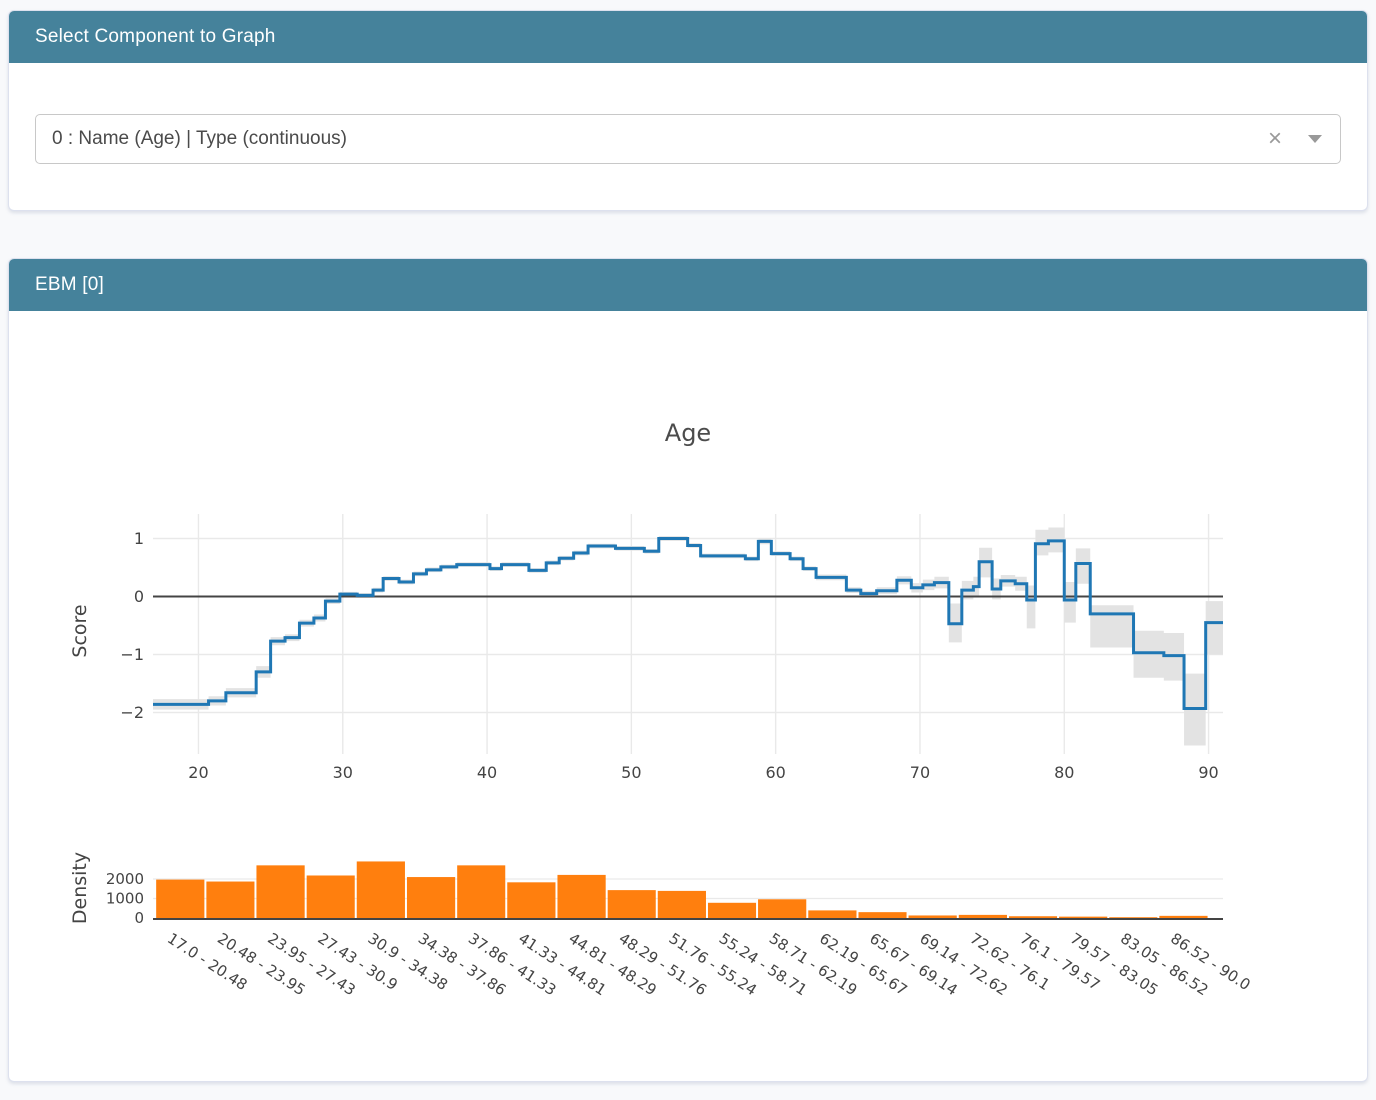 The image size is (1376, 1100). Describe the element at coordinates (198, 772) in the screenshot. I see `svg-text: 20` at that location.